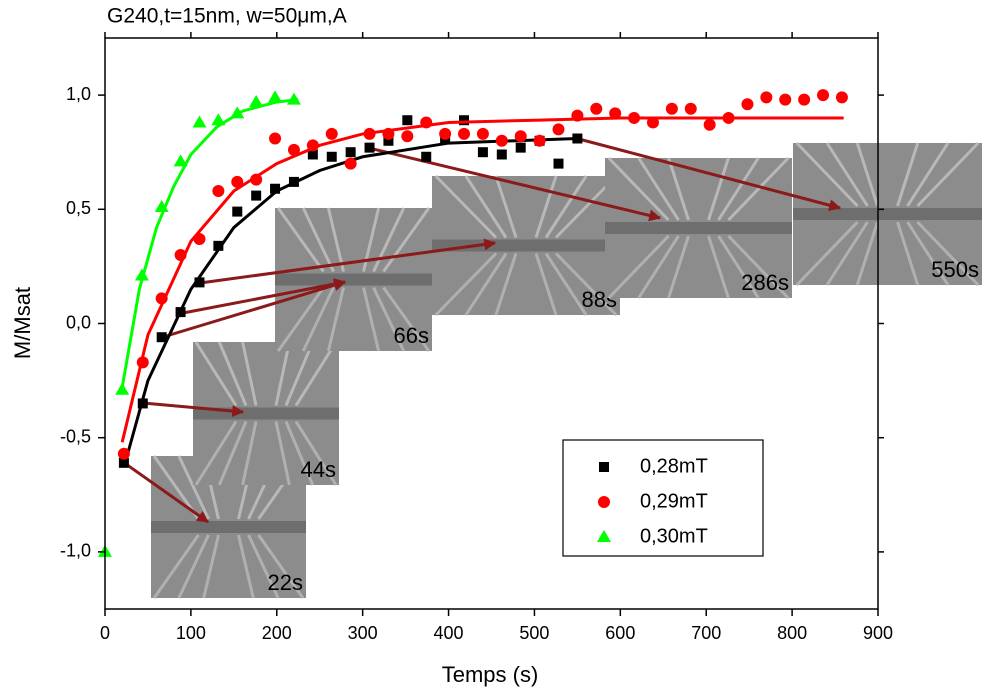  I want to click on x-axis-label: Temps (s), so click(490, 674).